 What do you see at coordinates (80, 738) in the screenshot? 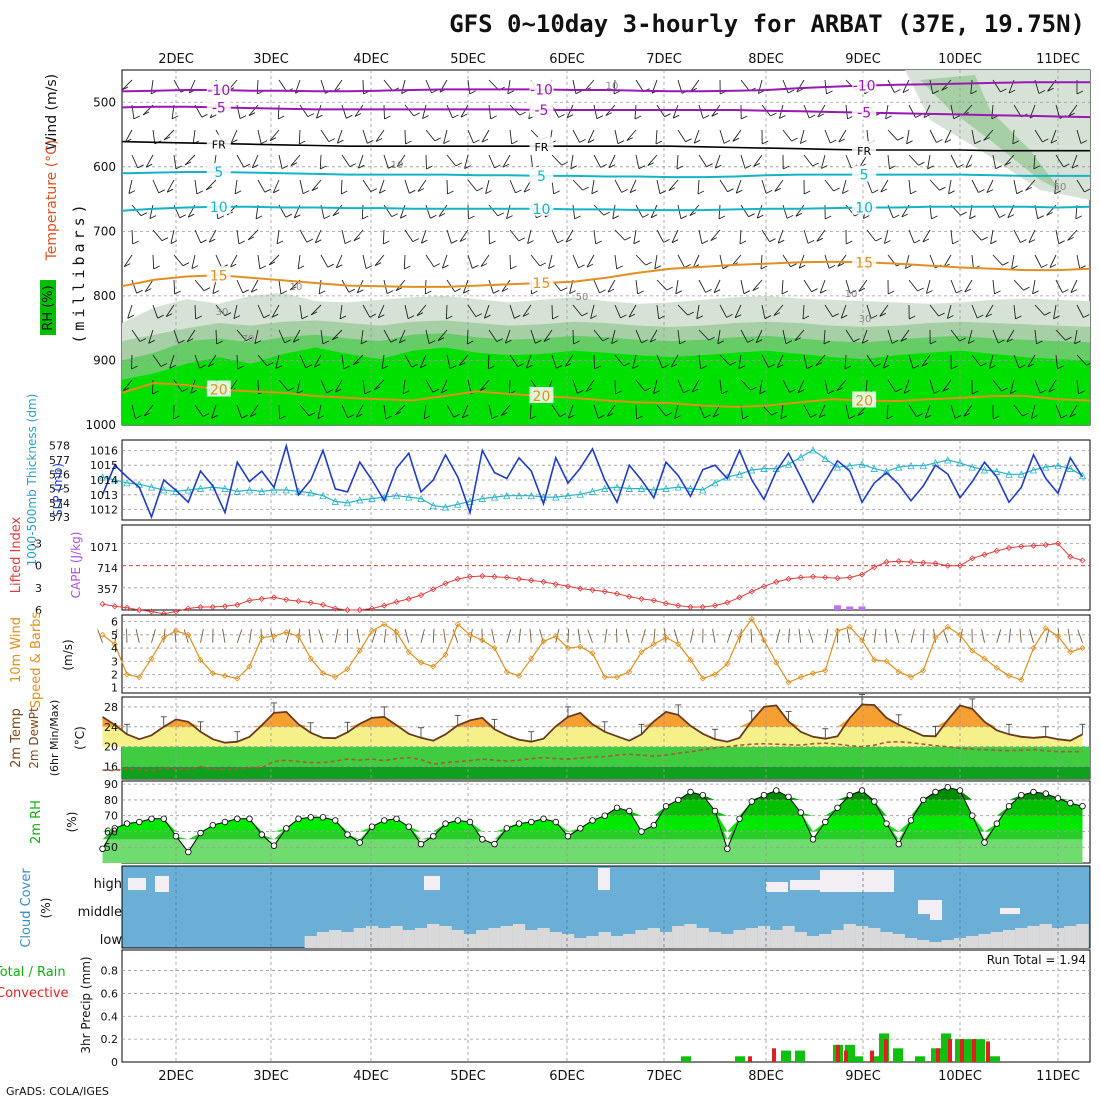
I see `surface-temp-unit: (°C)` at bounding box center [80, 738].